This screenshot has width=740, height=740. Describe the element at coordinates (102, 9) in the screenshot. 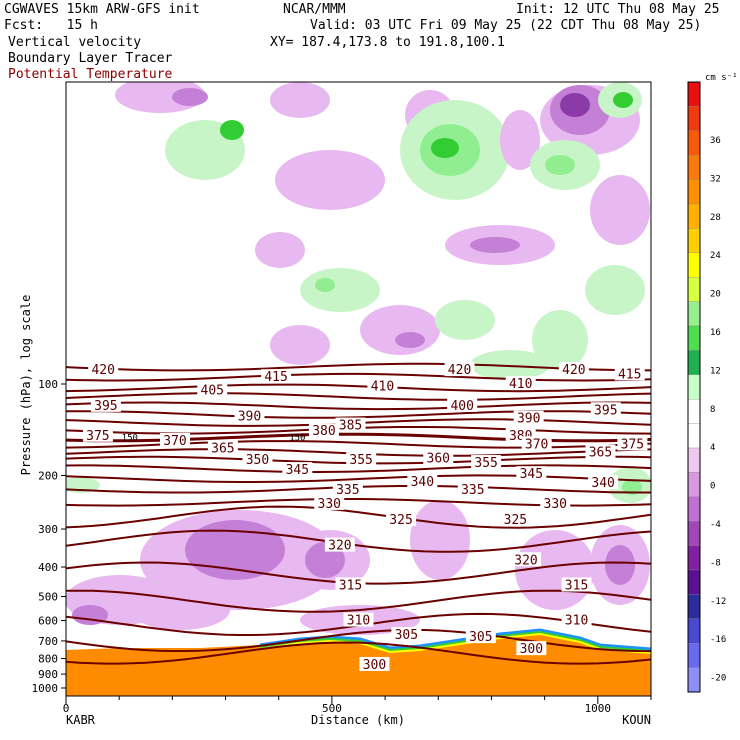

I see `header-model: CGWAVES 15km ARW-GFS init` at that location.